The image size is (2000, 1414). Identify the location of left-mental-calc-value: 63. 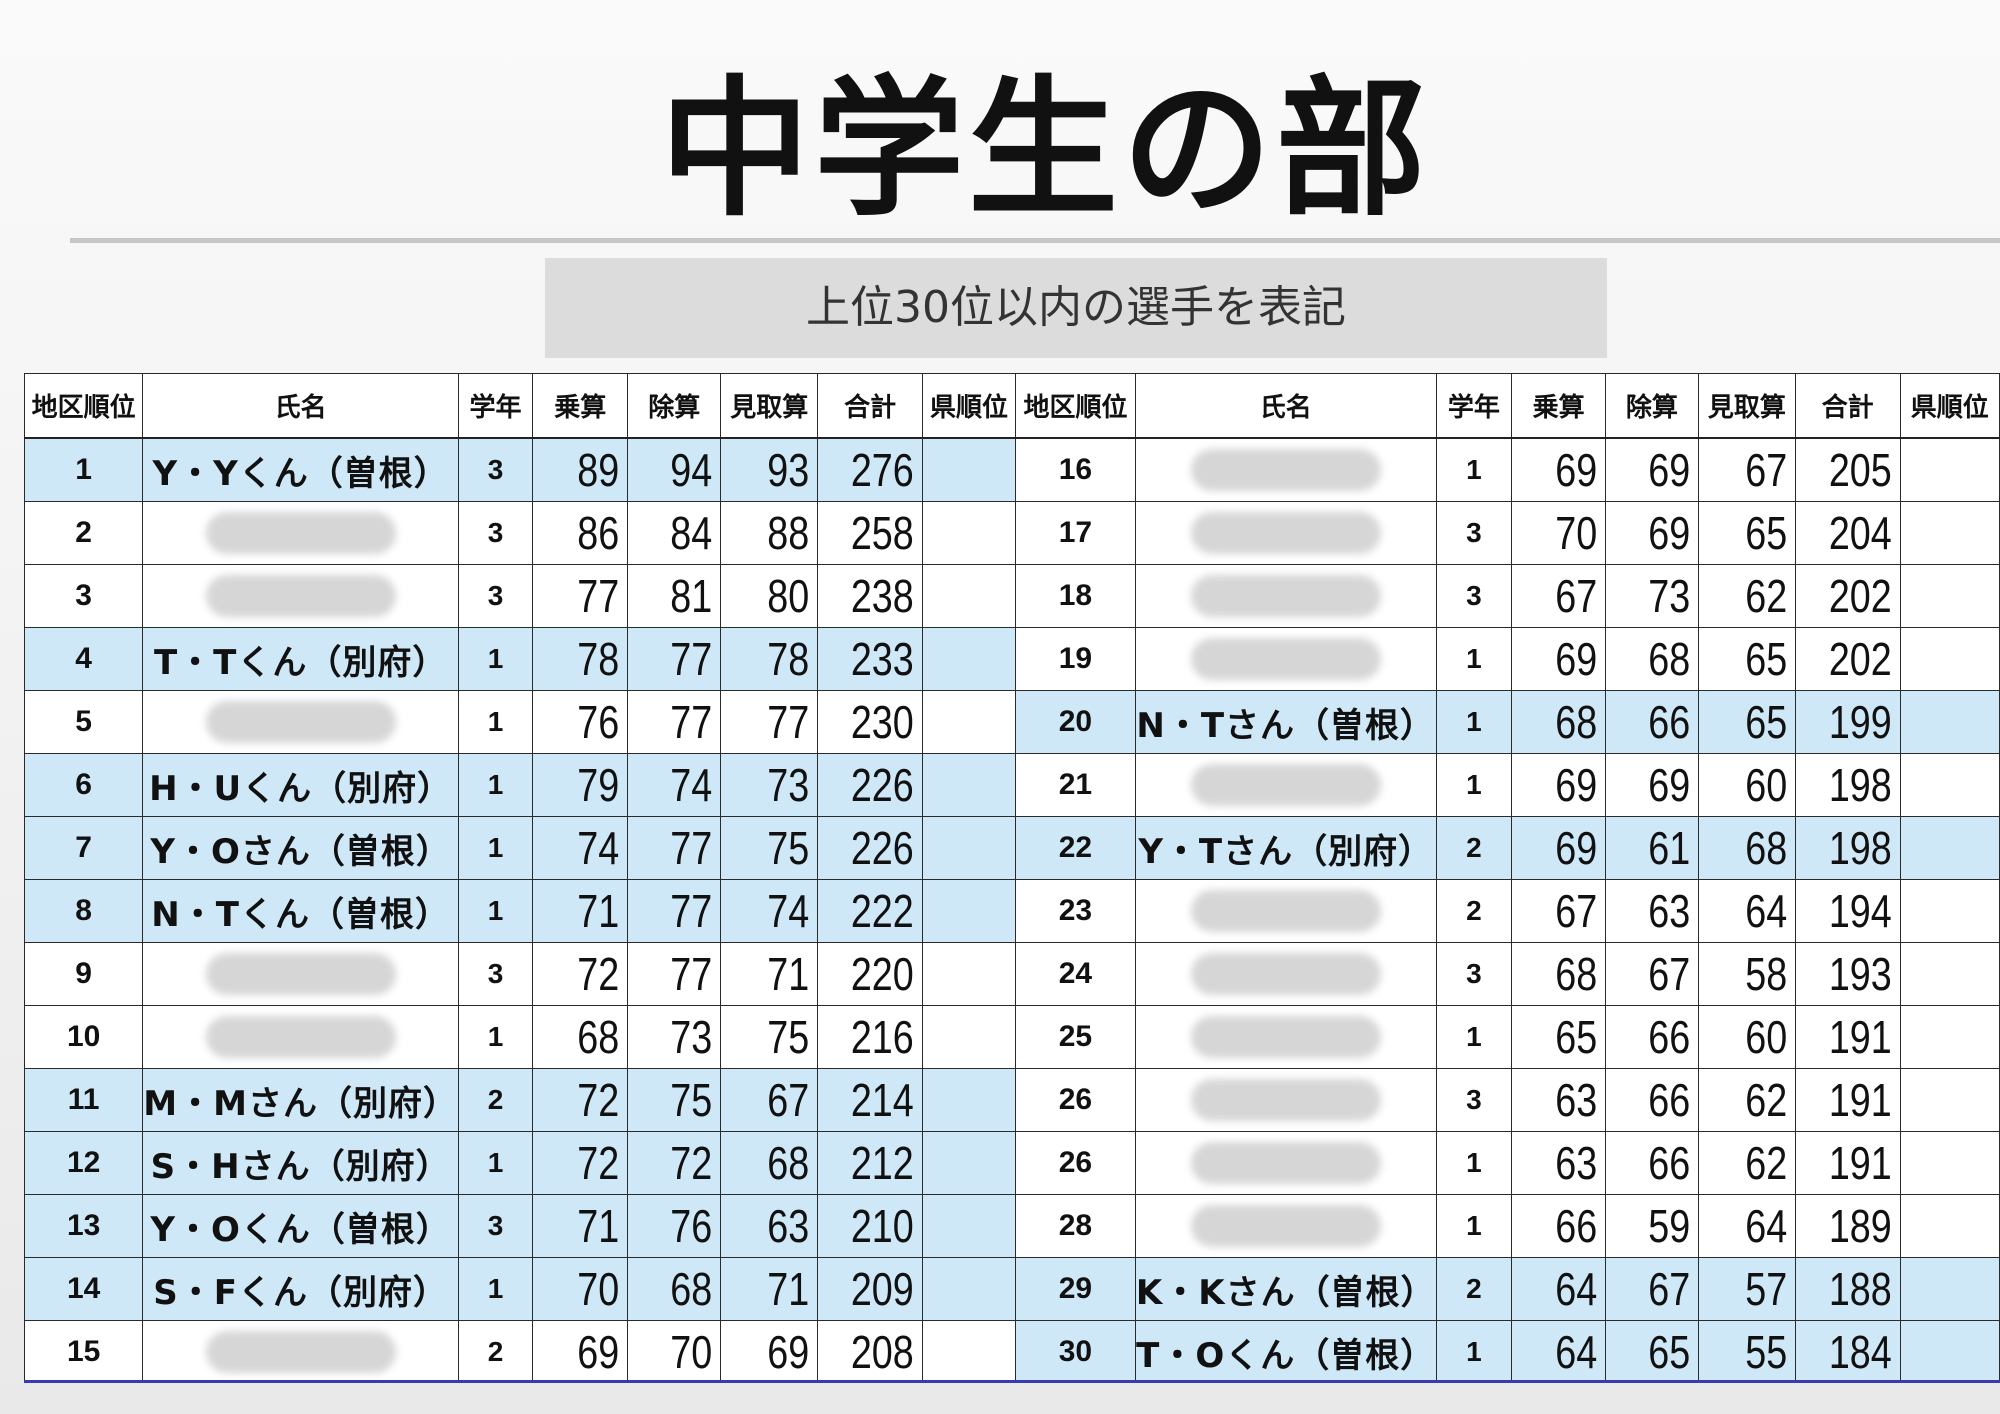
(788, 1226).